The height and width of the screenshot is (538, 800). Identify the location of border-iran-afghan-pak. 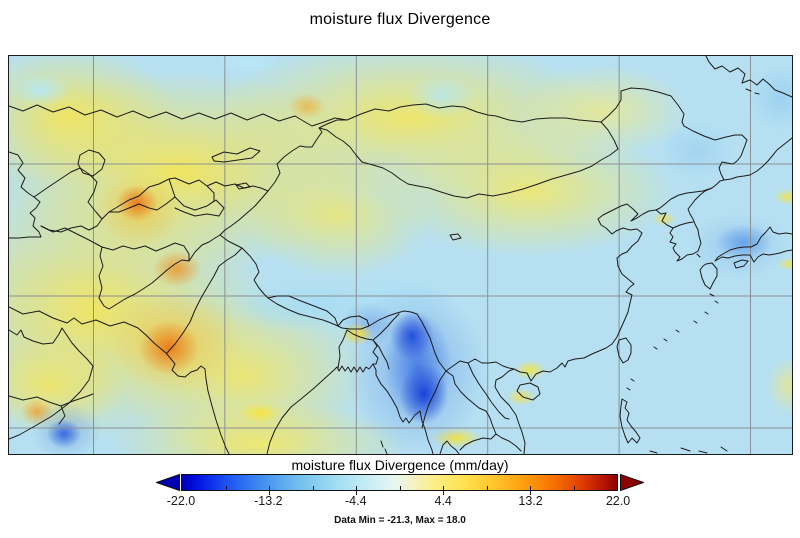
(130, 267).